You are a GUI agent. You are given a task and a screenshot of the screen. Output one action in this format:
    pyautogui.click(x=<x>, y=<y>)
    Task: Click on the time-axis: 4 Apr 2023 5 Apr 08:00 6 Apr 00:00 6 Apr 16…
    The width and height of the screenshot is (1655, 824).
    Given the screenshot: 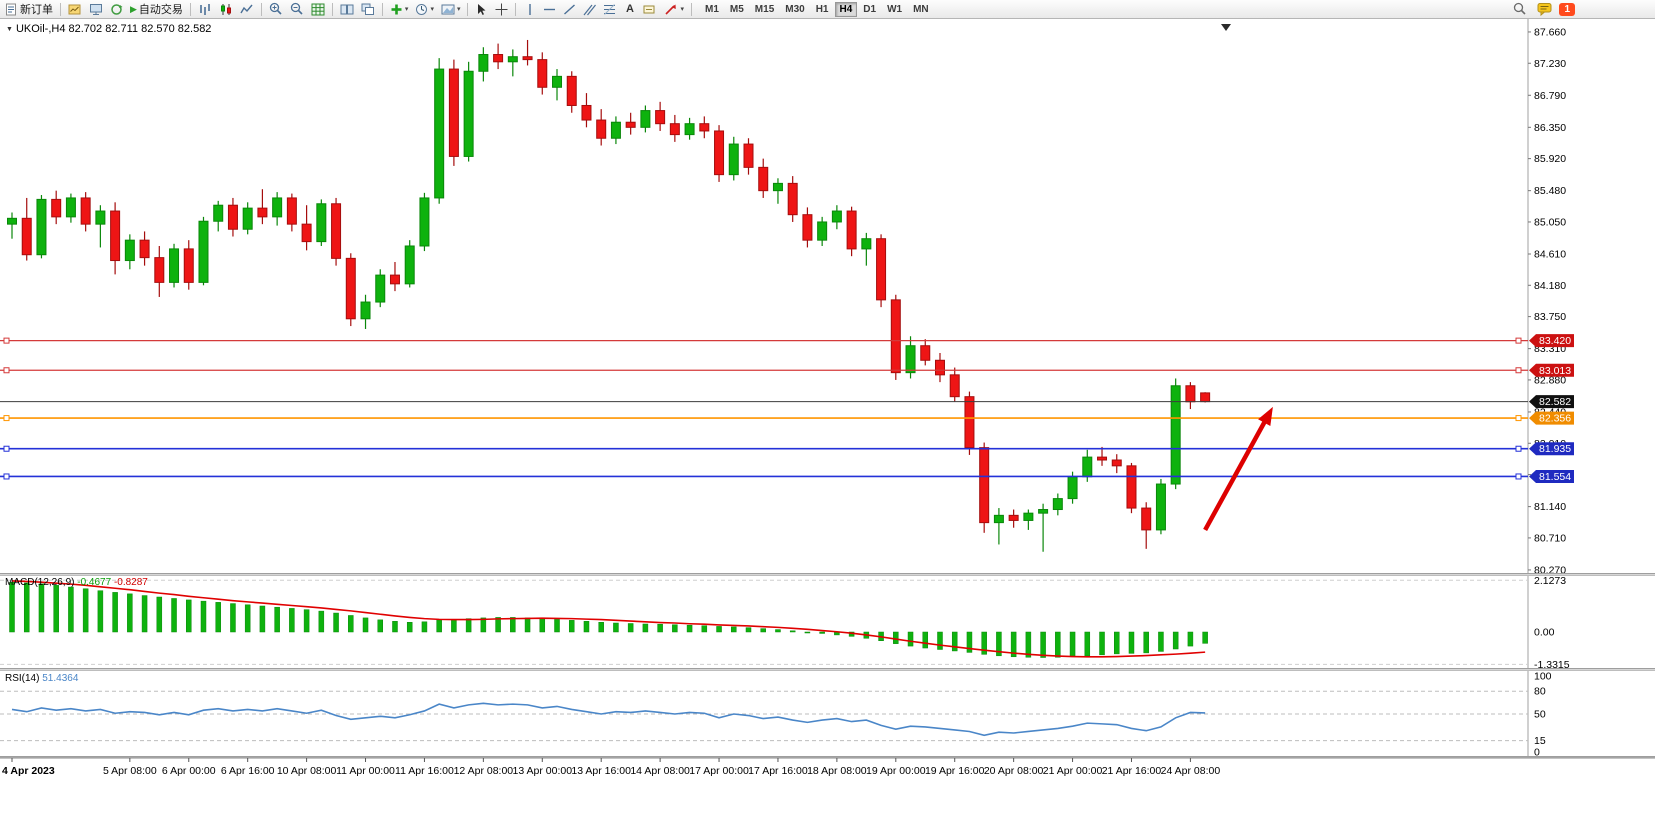 What is the action you would take?
    pyautogui.click(x=827, y=767)
    